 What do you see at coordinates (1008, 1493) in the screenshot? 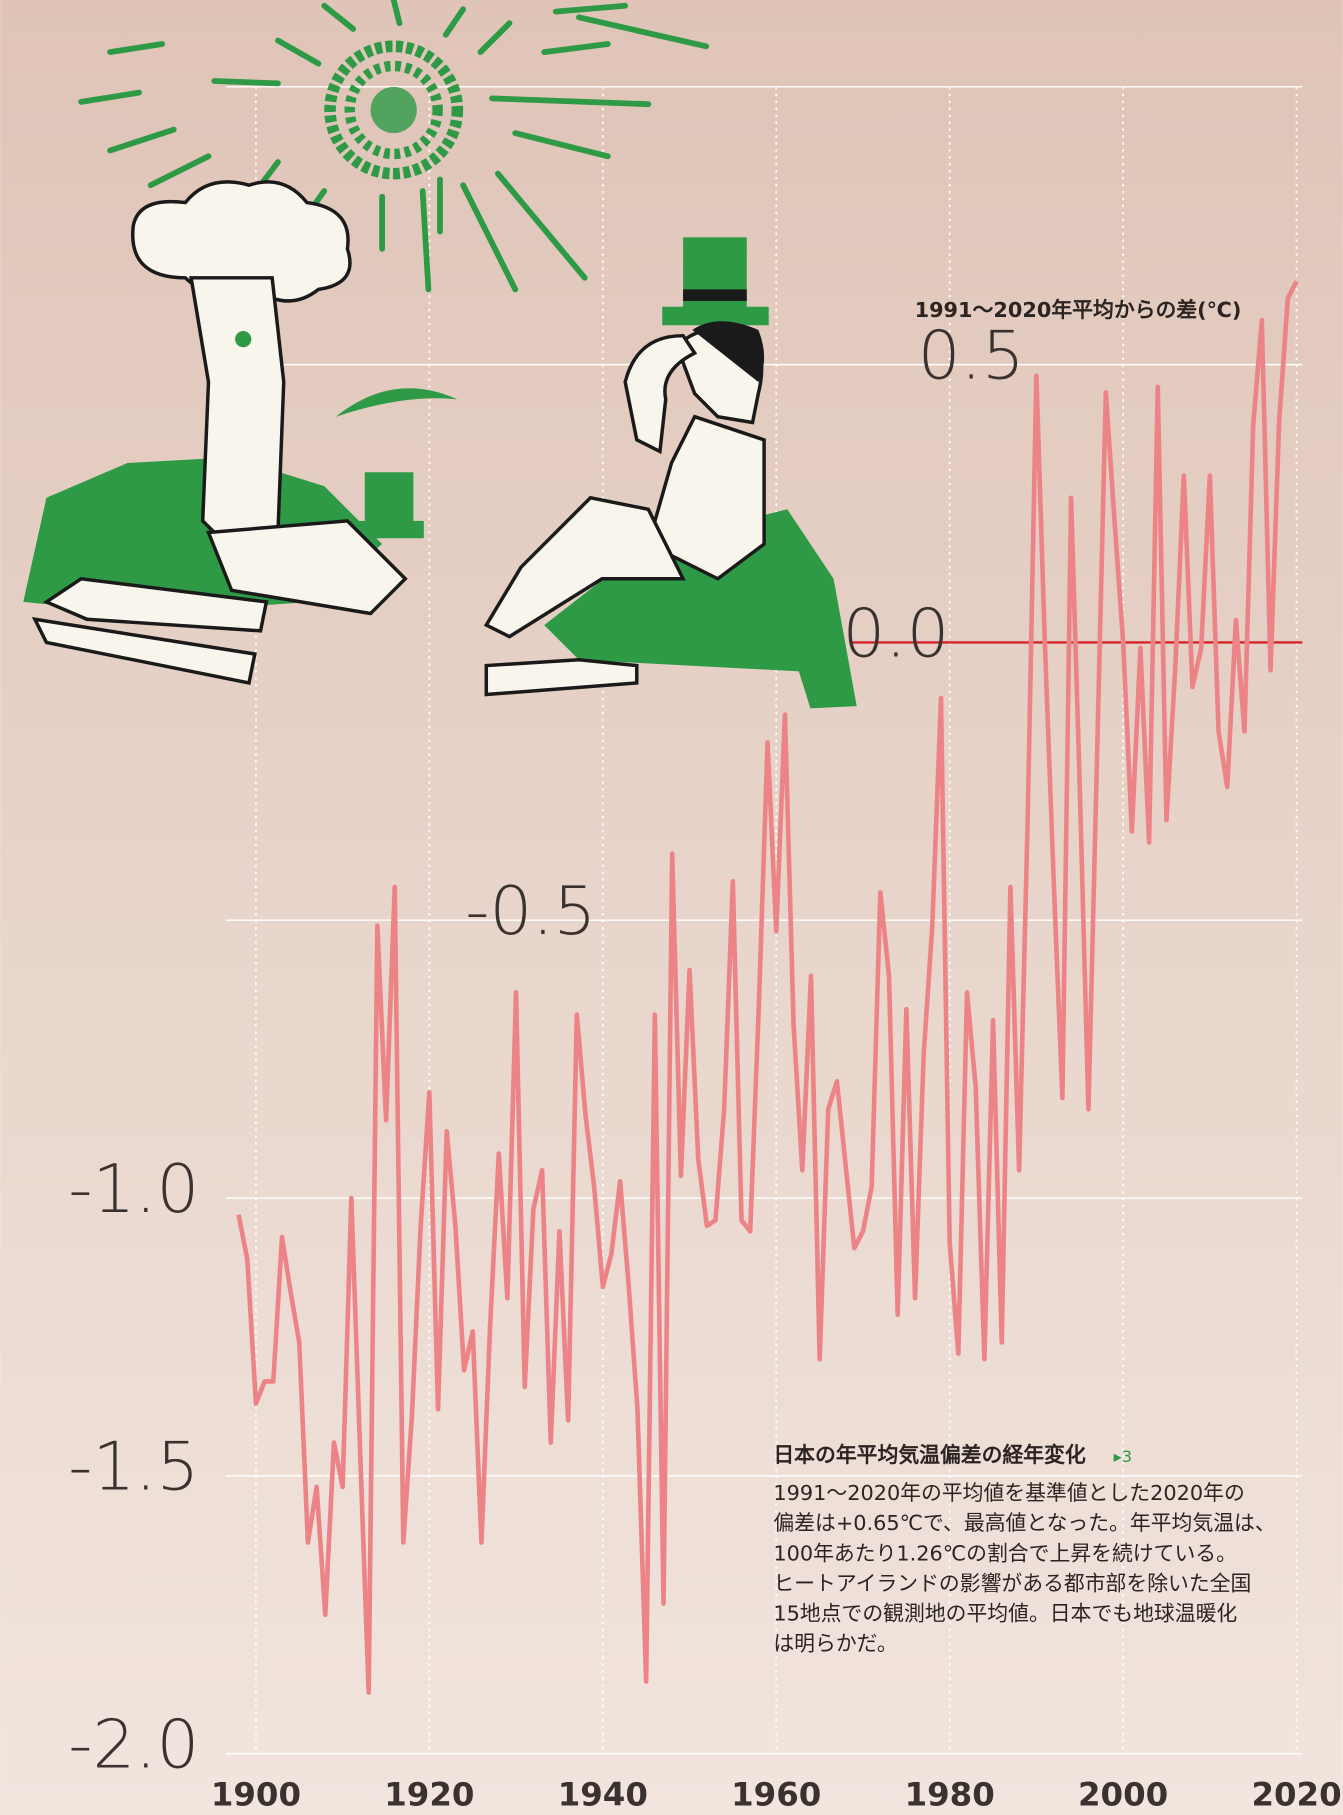
I see `note-line: 1991〜2020年の平均値を基準値とした2020年の` at bounding box center [1008, 1493].